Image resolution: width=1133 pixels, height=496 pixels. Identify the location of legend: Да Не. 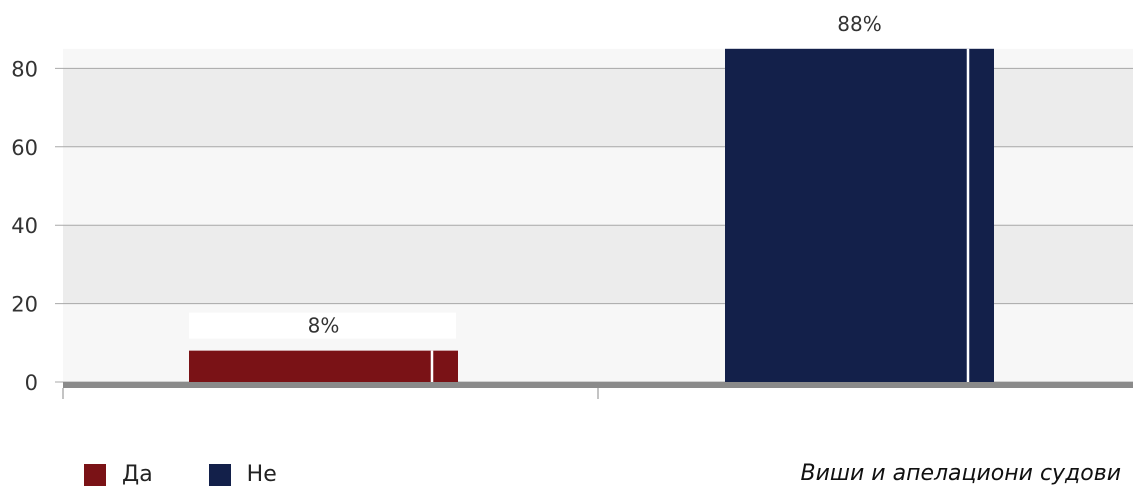
(208, 475).